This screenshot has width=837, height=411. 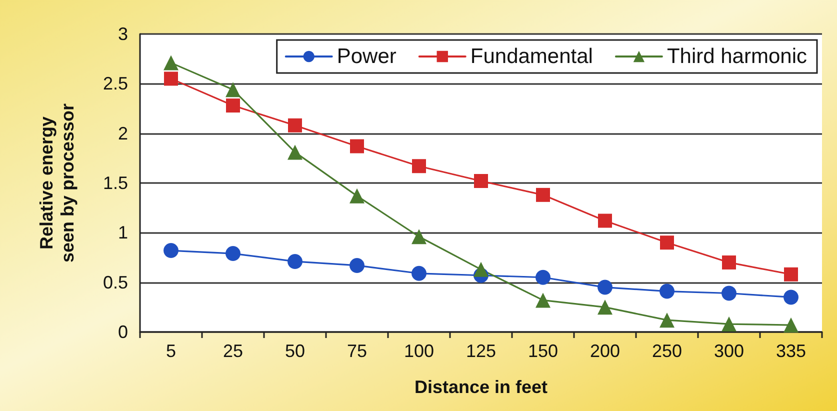 What do you see at coordinates (357, 351) in the screenshot?
I see `x-tick-label: 75` at bounding box center [357, 351].